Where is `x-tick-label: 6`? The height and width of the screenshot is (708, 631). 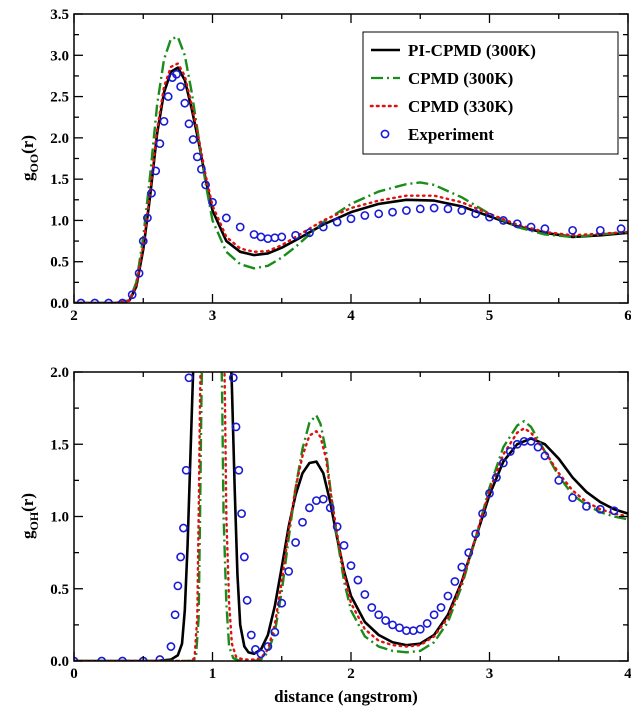
x-tick-label: 6 is located at coordinates (627, 316).